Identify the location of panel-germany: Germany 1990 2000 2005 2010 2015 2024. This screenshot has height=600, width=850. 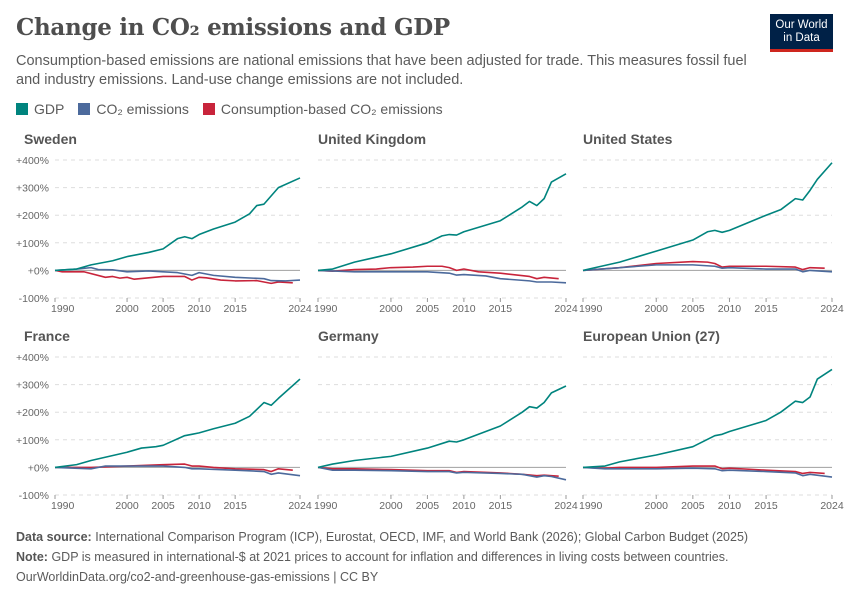
(446, 420).